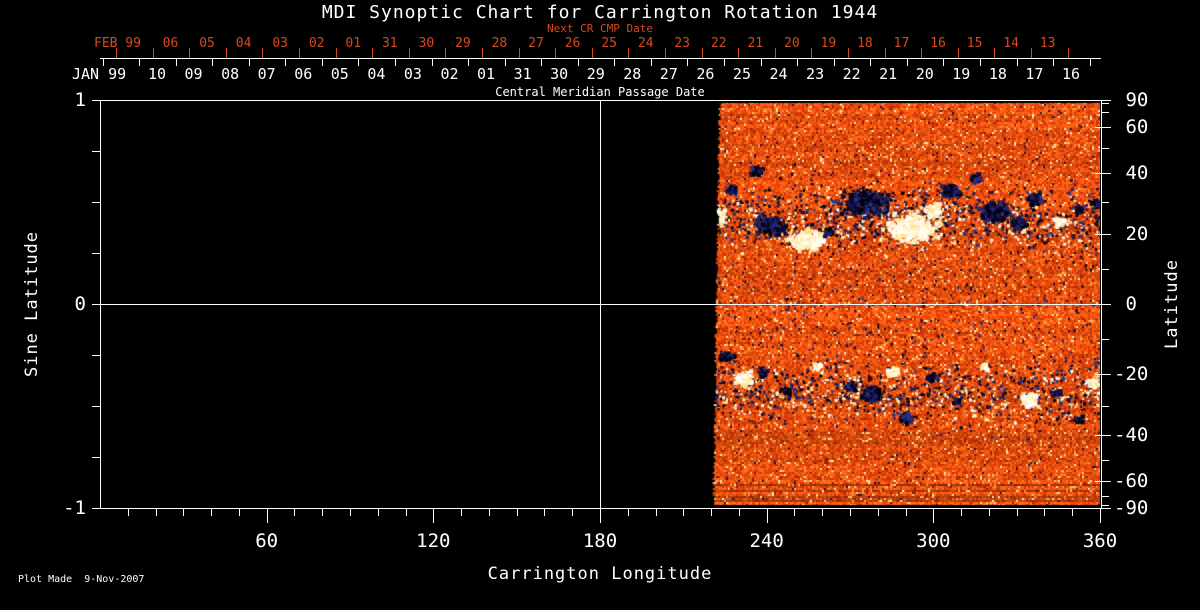  I want to click on next-cr-date-label: 30, so click(426, 43).